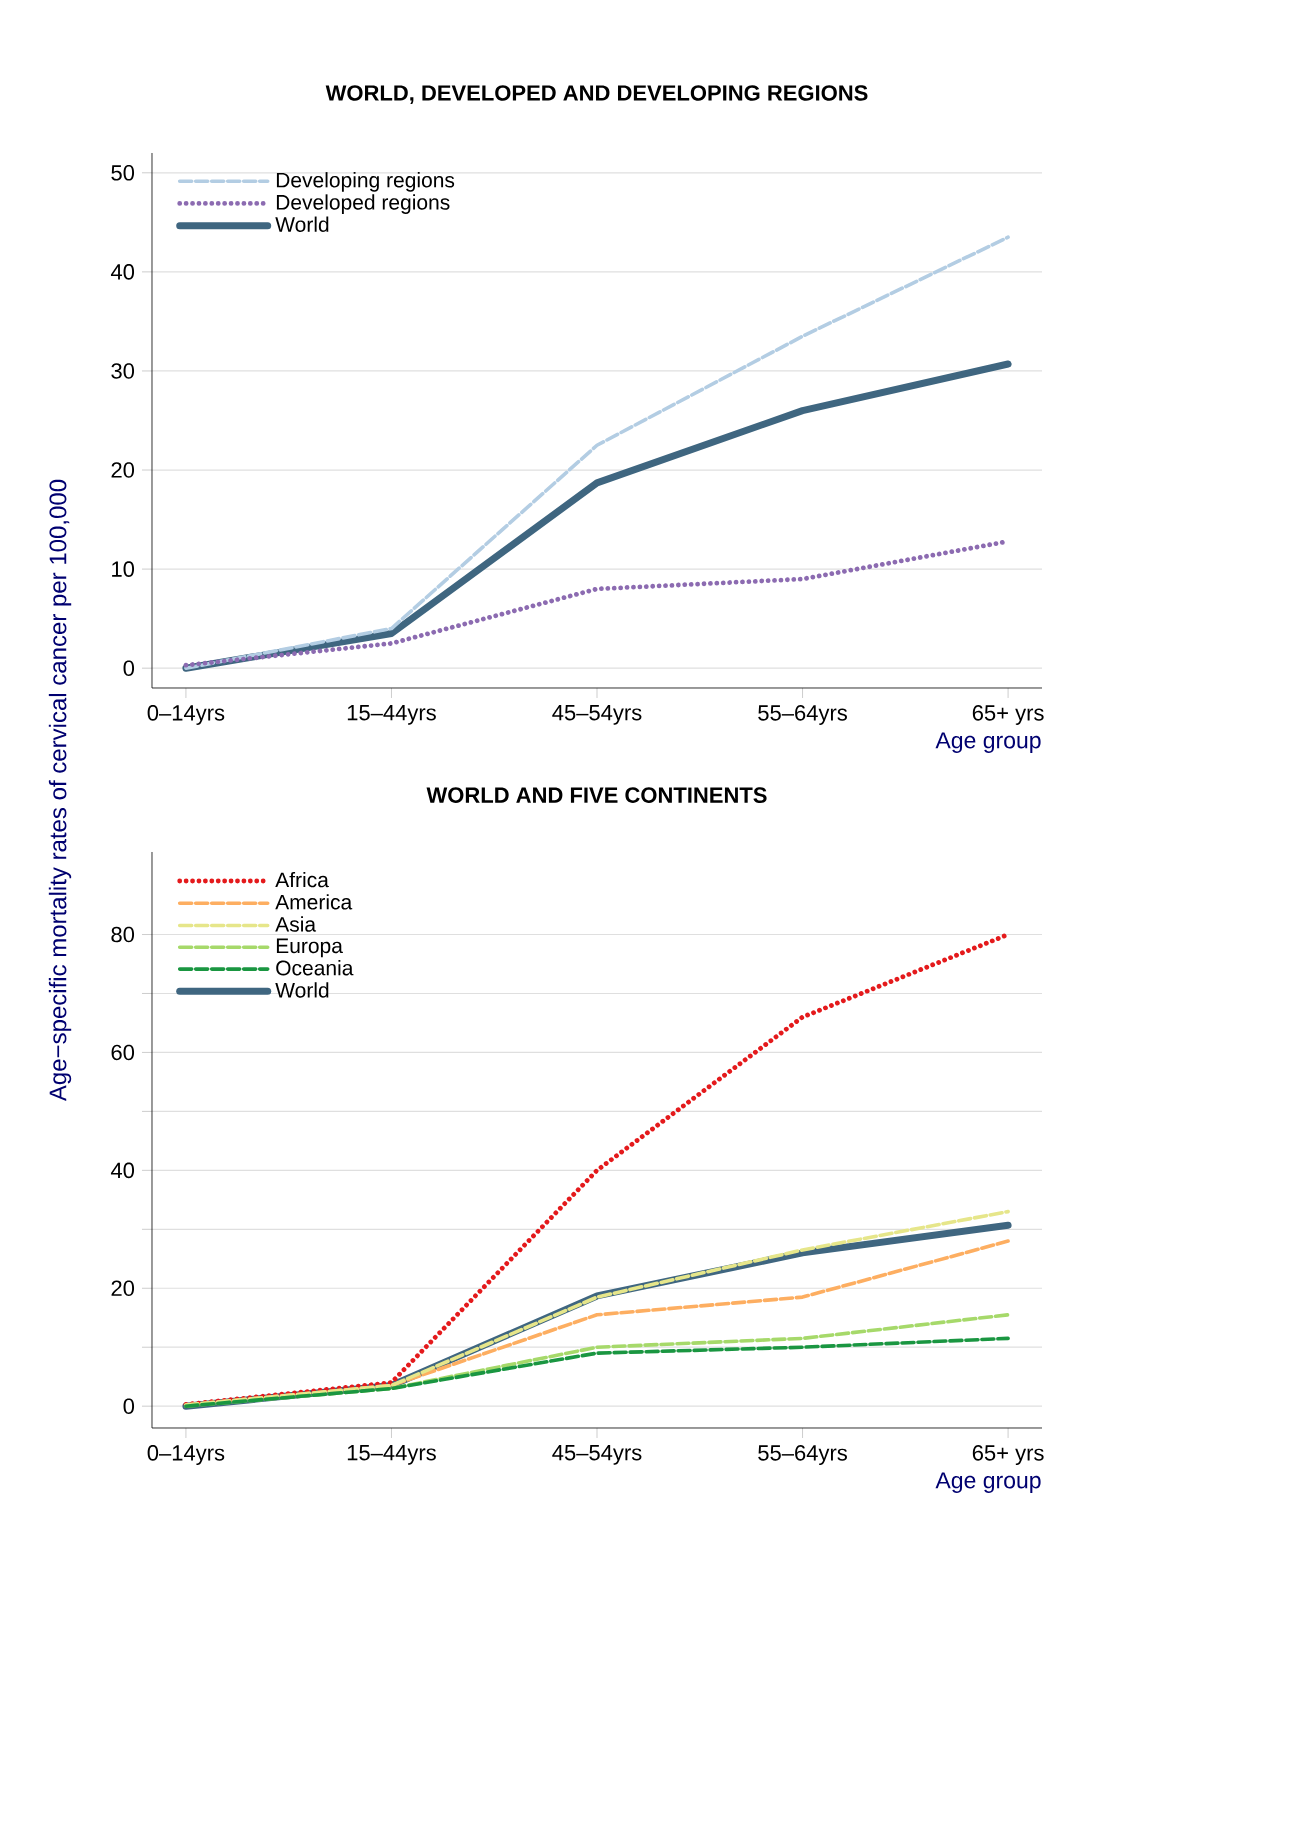 The width and height of the screenshot is (1303, 1843). I want to click on legend-label: Oceania, so click(315, 968).